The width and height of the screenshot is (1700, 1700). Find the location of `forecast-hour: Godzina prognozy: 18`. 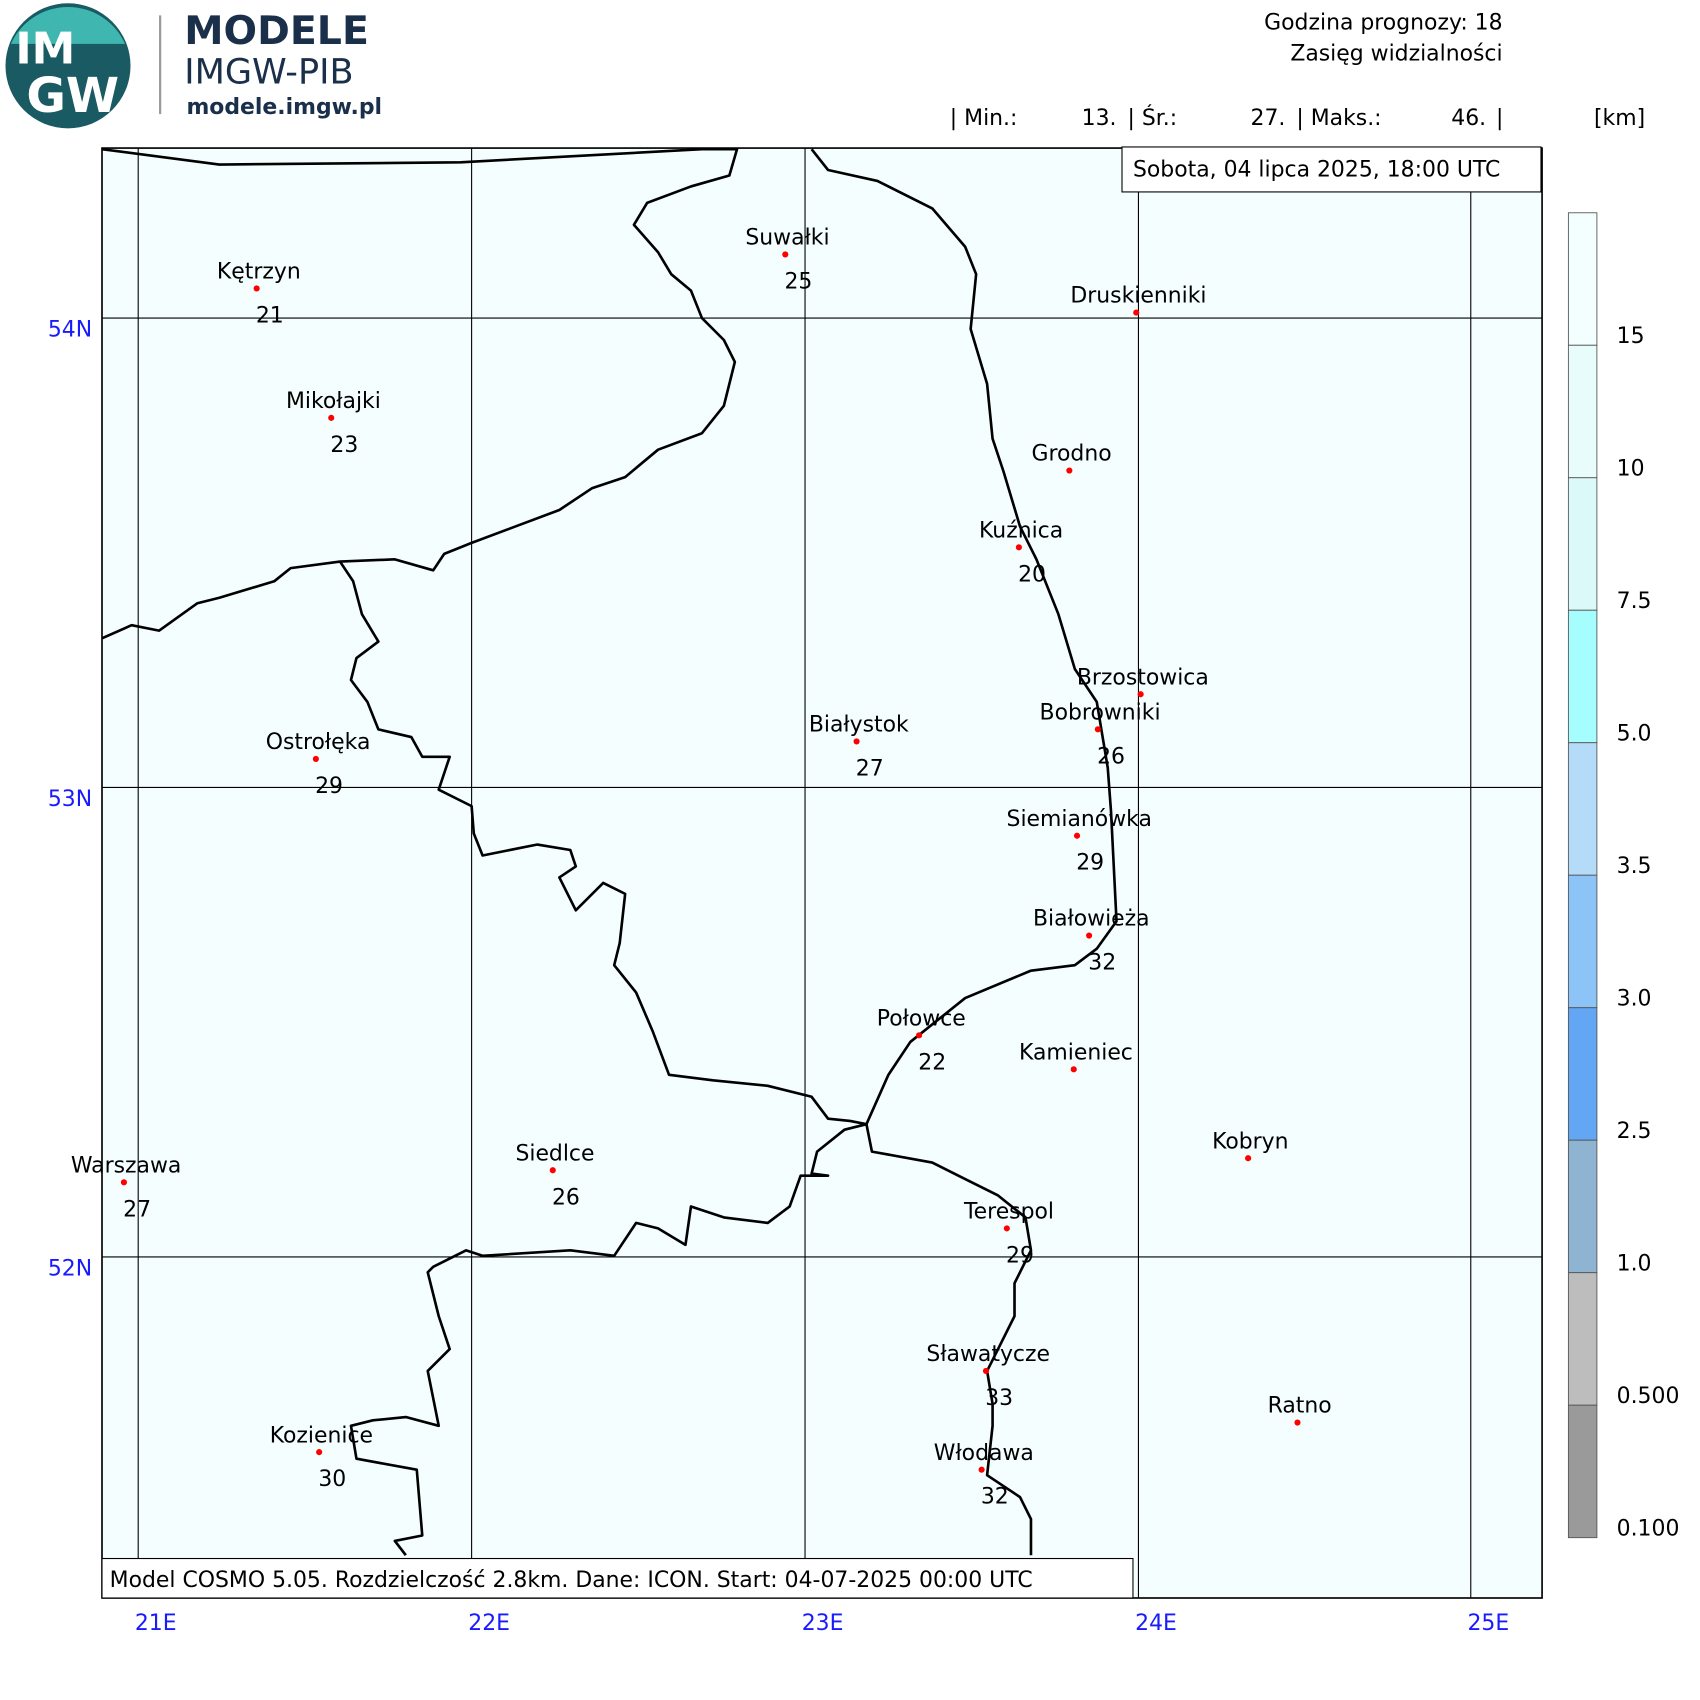

forecast-hour: Godzina prognozy: 18 is located at coordinates (1383, 23).